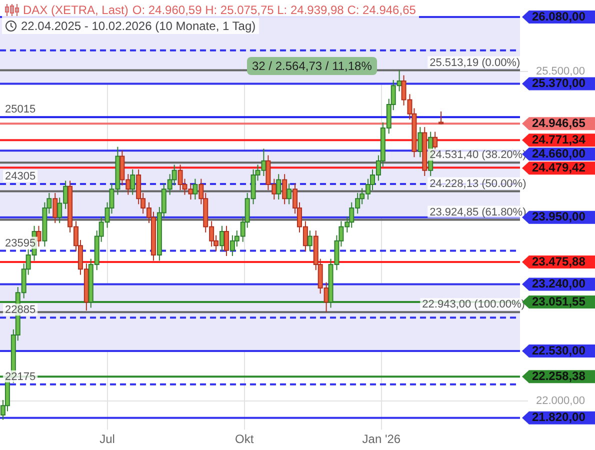 The height and width of the screenshot is (450, 595). What do you see at coordinates (107, 439) in the screenshot?
I see `x-tick-label: Jul` at bounding box center [107, 439].